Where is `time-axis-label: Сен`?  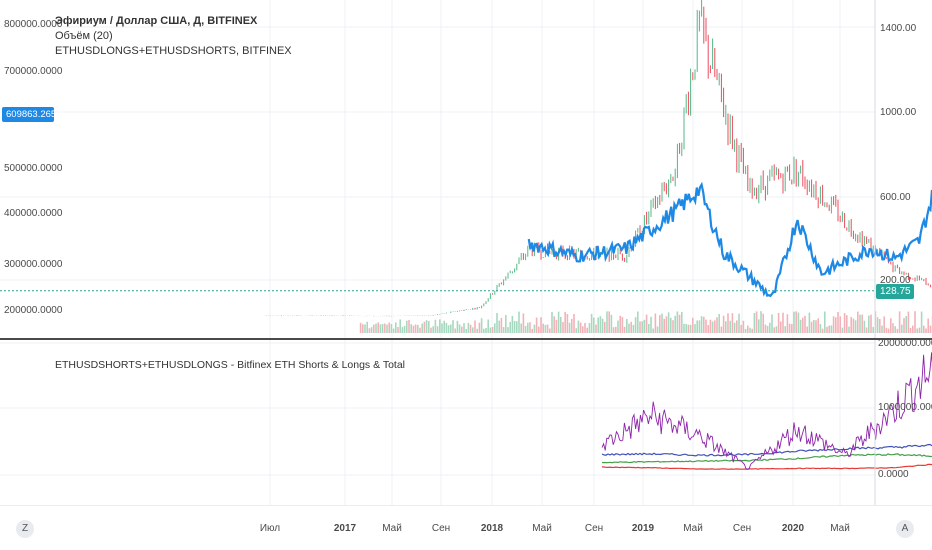
time-axis-label: Сен is located at coordinates (742, 528).